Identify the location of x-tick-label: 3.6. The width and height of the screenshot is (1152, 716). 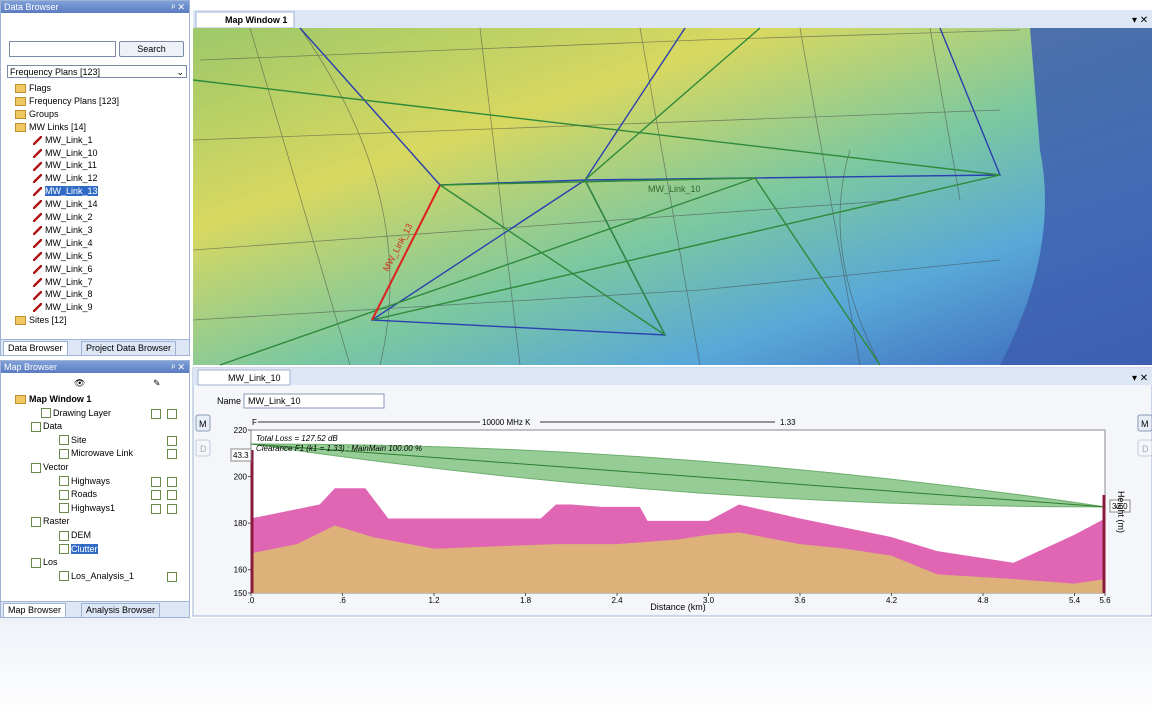
(800, 600).